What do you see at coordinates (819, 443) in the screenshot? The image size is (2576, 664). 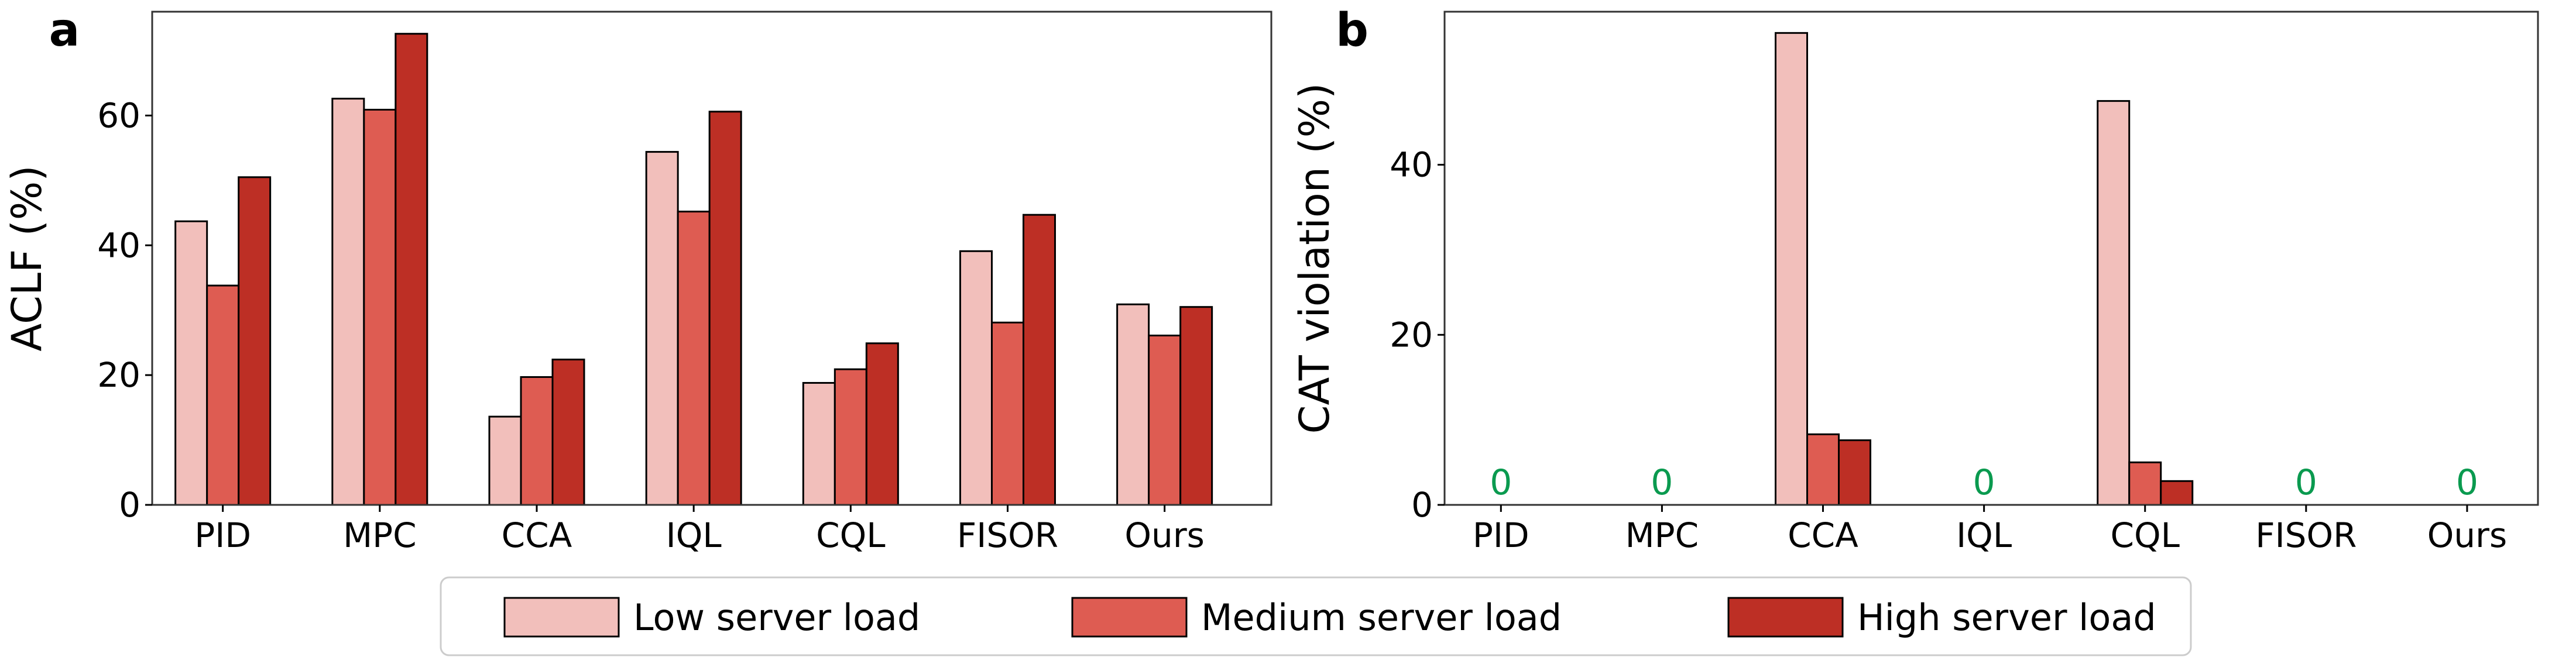 I see `bar-a-low-cql` at bounding box center [819, 443].